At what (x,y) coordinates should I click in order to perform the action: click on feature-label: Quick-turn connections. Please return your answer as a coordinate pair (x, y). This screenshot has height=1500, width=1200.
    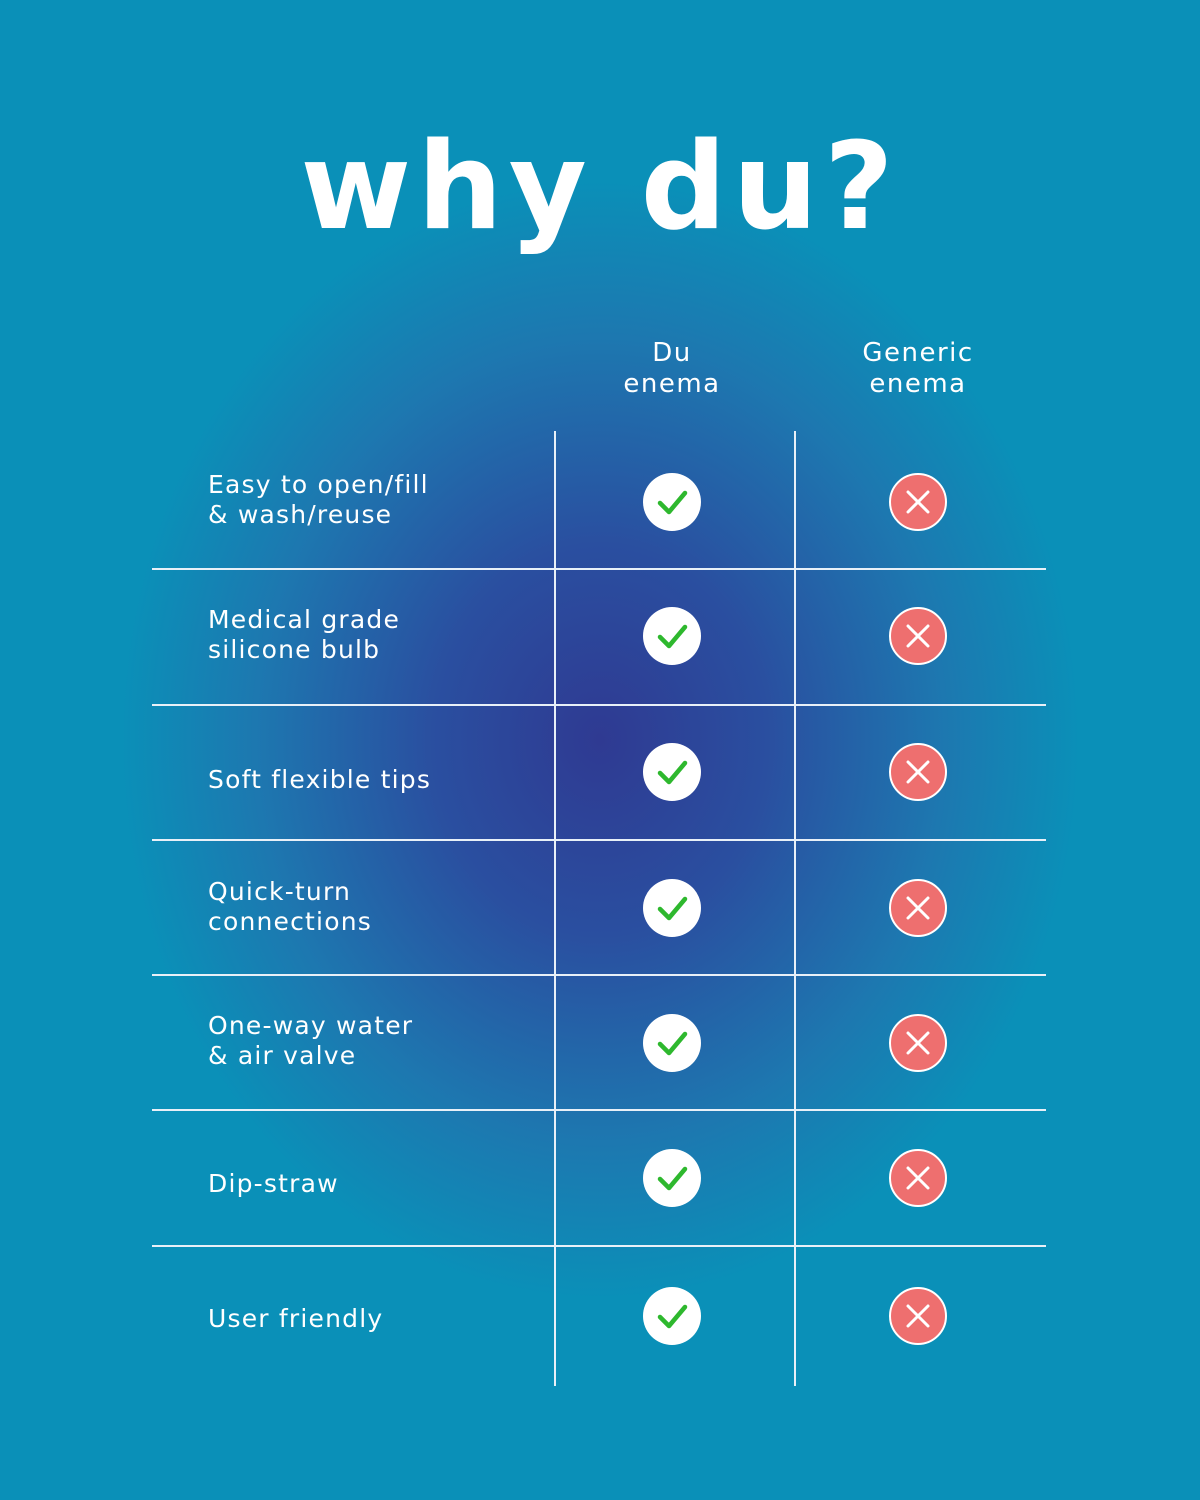
    Looking at the image, I should click on (290, 906).